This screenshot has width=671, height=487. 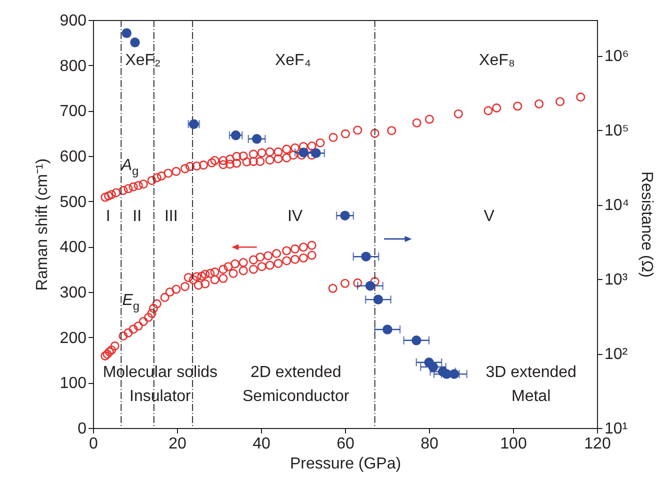 I want to click on y-axis-title: Raman shift (cm⁻¹), so click(x=42, y=224).